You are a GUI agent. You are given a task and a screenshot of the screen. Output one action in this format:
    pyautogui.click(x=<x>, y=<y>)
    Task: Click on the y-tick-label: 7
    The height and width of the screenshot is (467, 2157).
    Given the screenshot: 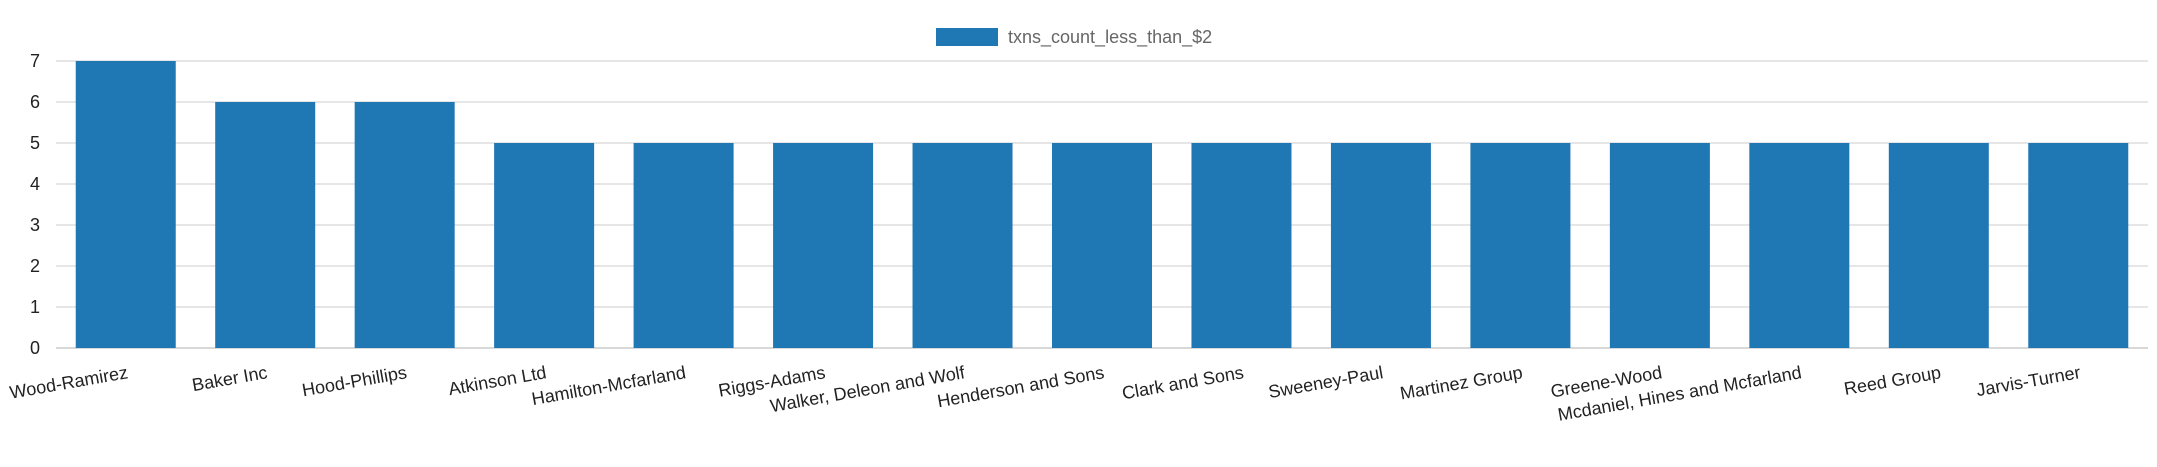 What is the action you would take?
    pyautogui.click(x=35, y=61)
    